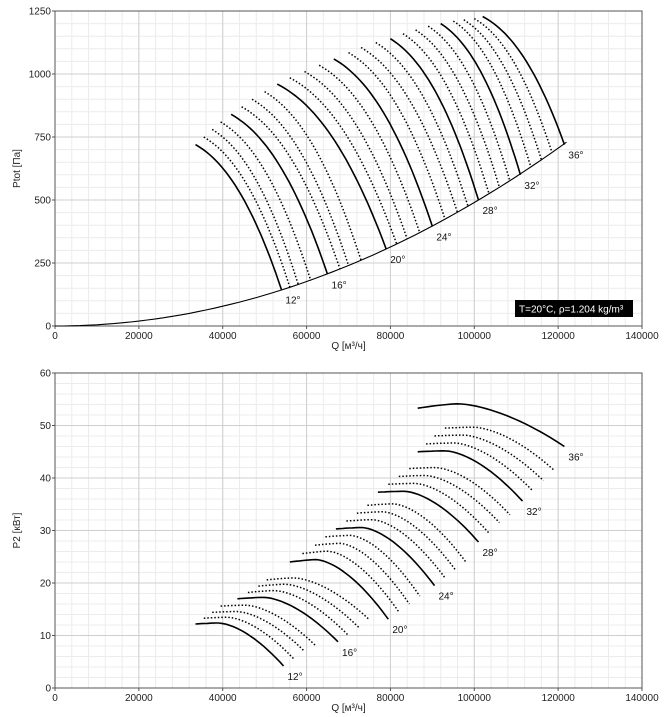  I want to click on power-curve-13deg, so click(249, 638).